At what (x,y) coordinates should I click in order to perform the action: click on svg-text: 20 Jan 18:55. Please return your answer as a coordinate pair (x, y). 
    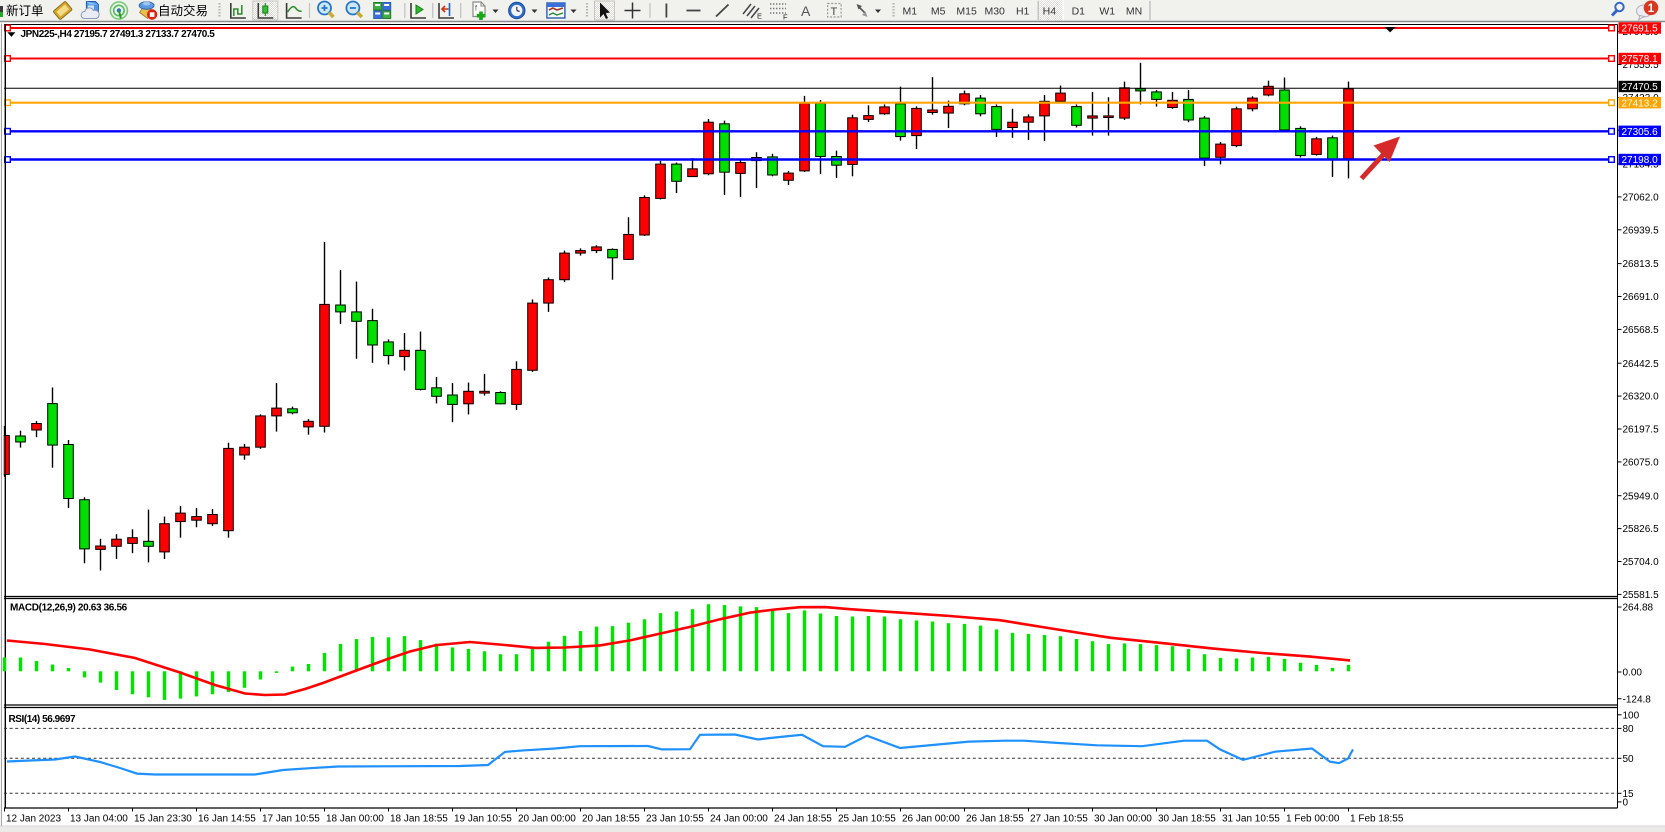
    Looking at the image, I should click on (611, 819).